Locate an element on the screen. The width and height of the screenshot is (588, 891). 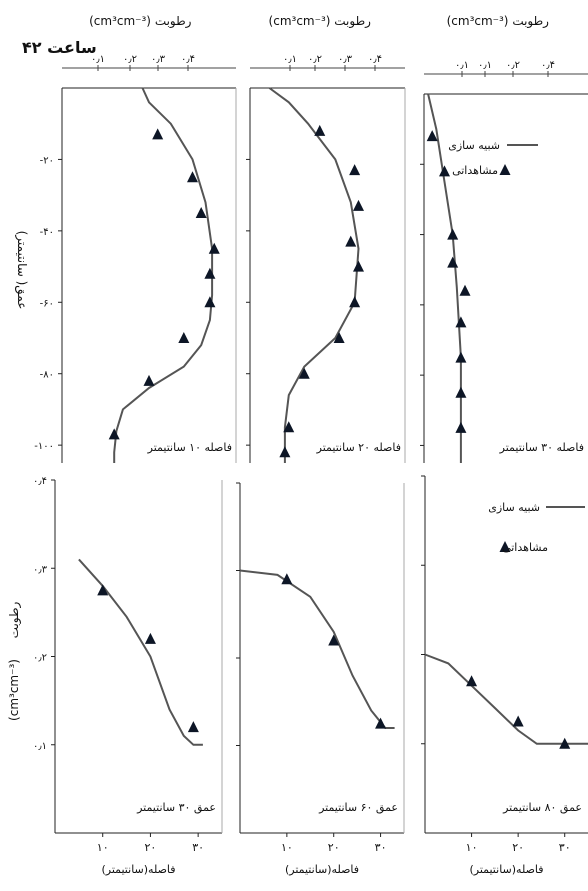
bottom-legend-simulated-label: شبیه سازی is located at coordinates (514, 507).